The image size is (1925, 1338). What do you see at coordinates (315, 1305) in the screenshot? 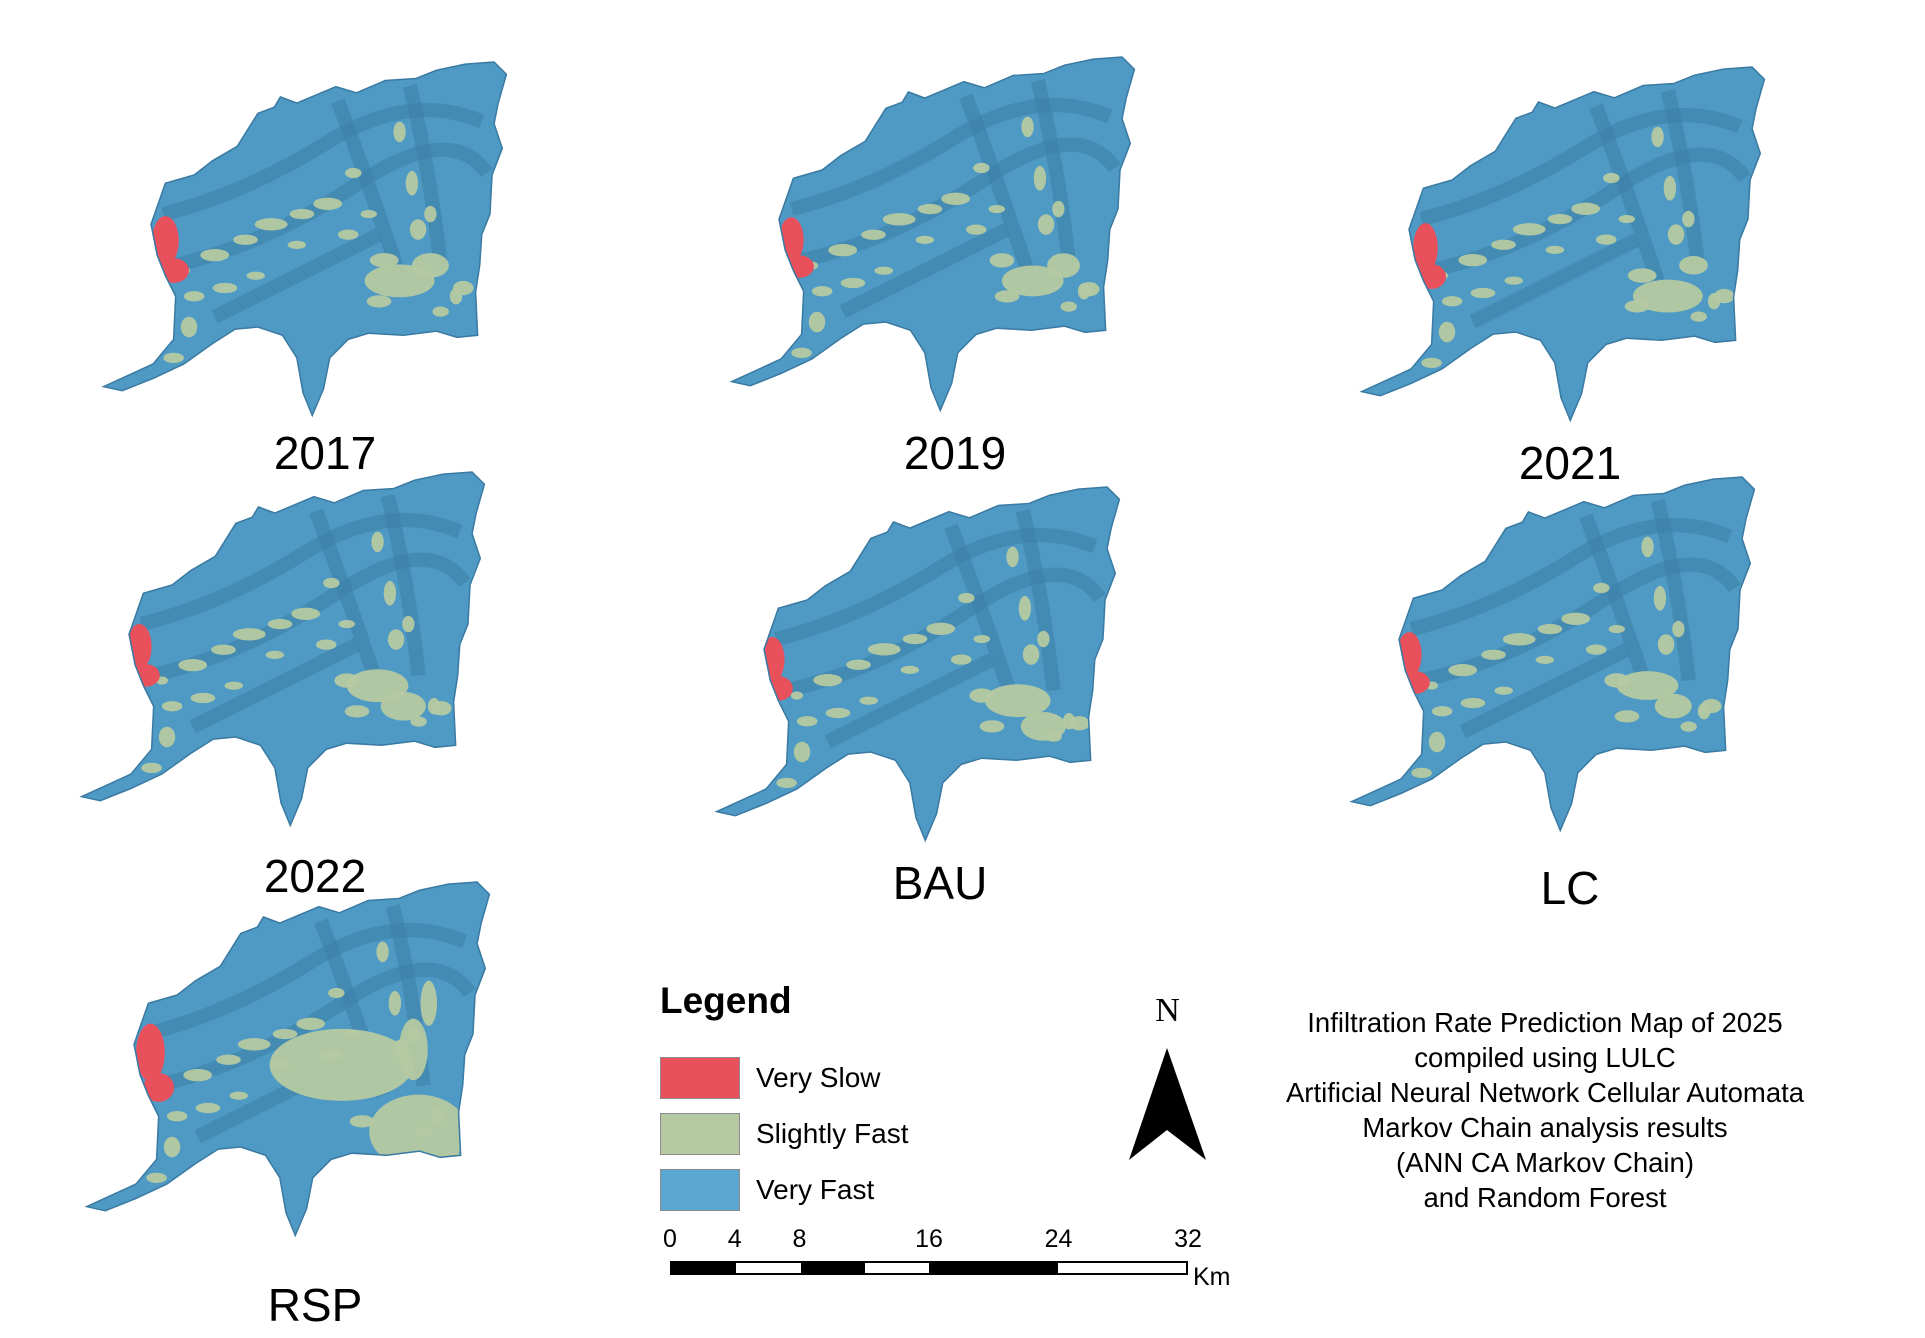
I see `map-label-rsp: RSP` at bounding box center [315, 1305].